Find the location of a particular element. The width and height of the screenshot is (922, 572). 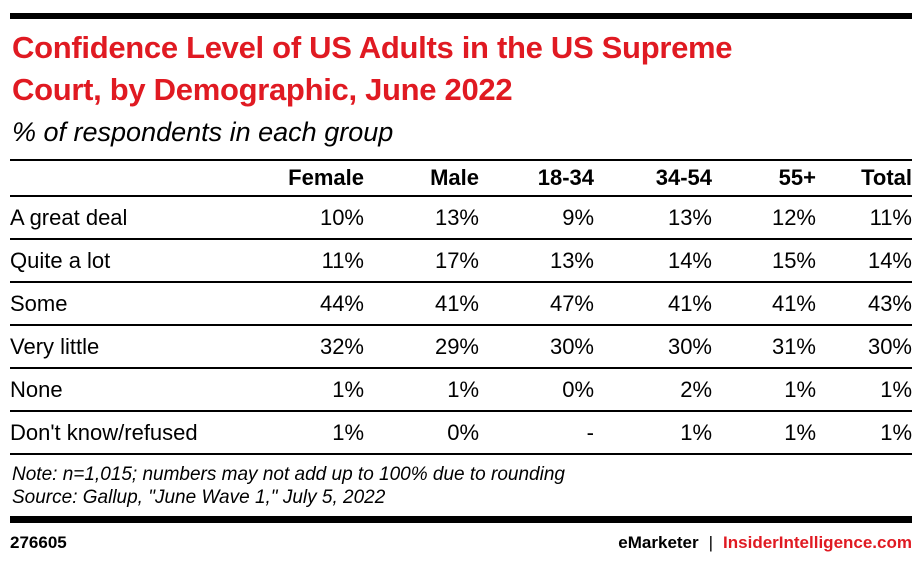

column-header: Male is located at coordinates (421, 178).